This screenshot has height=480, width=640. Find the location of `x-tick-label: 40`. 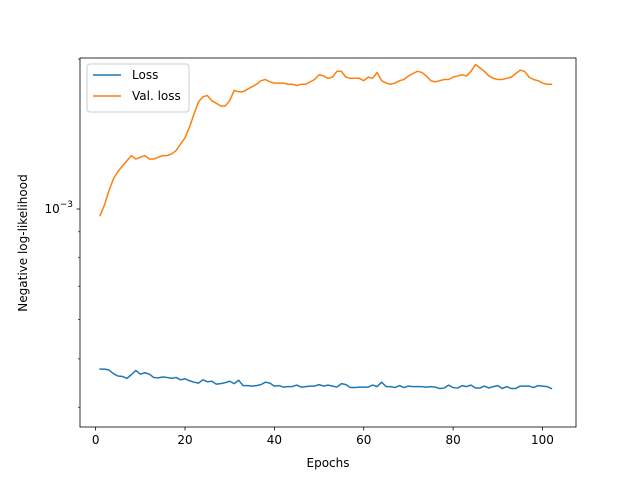

x-tick-label: 40 is located at coordinates (274, 440).